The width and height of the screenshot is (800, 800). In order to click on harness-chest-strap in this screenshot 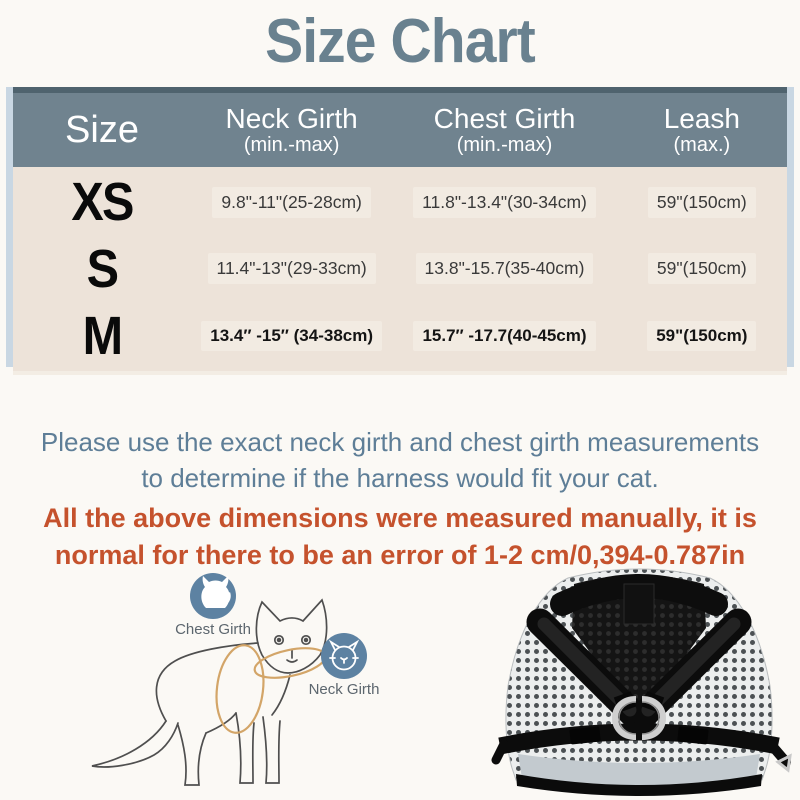, I will do `click(639, 739)`.